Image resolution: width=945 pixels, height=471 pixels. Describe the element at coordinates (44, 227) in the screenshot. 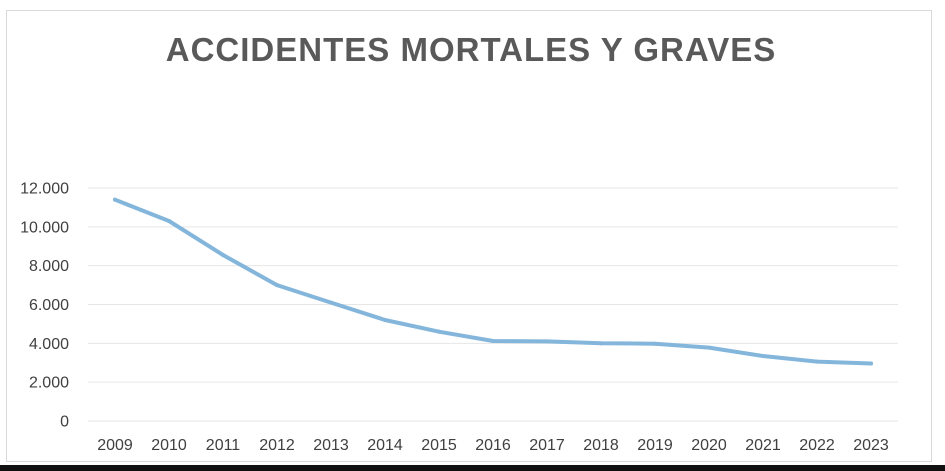

I see `y-tick-label: 10.000` at that location.